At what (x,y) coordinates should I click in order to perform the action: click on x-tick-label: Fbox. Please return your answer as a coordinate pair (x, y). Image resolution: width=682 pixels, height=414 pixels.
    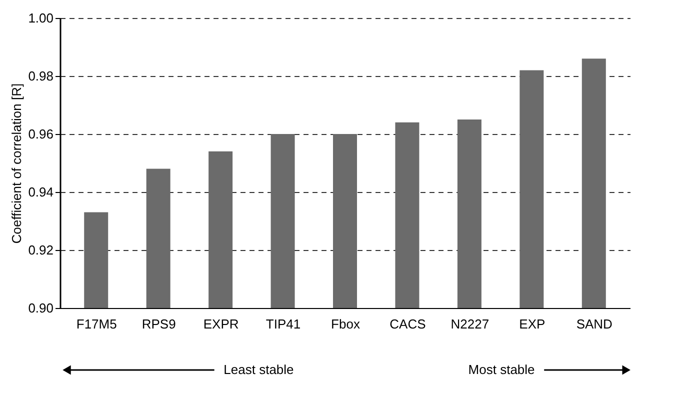
    Looking at the image, I should click on (345, 324).